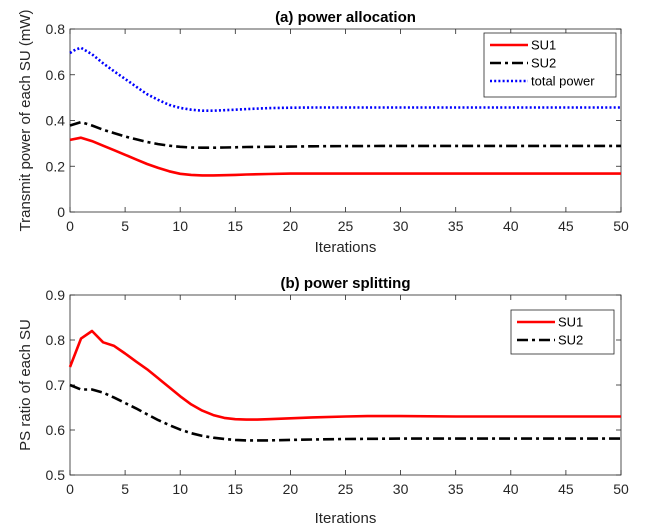 This screenshot has width=656, height=530. What do you see at coordinates (345, 134) in the screenshot?
I see `chart-a-series-line-su2` at bounding box center [345, 134].